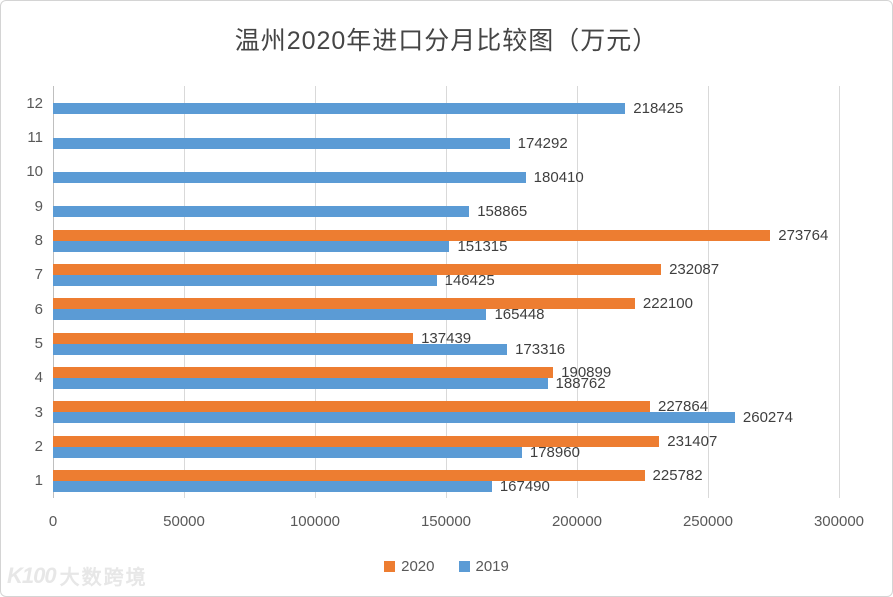 This screenshot has width=893, height=597. What do you see at coordinates (38, 206) in the screenshot?
I see `category-label-month-9: 9` at bounding box center [38, 206].